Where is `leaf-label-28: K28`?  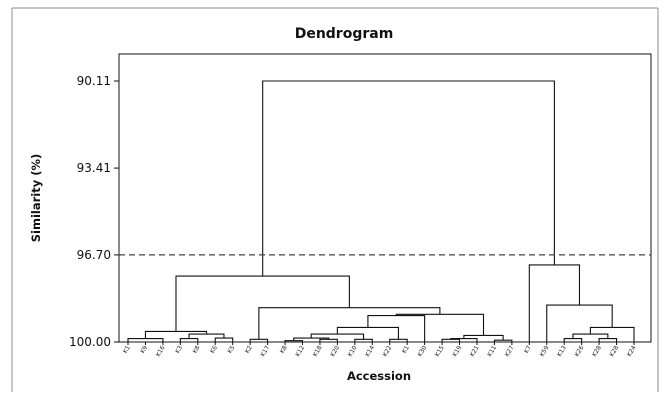
leaf-label-28: K28 is located at coordinates (614, 351).